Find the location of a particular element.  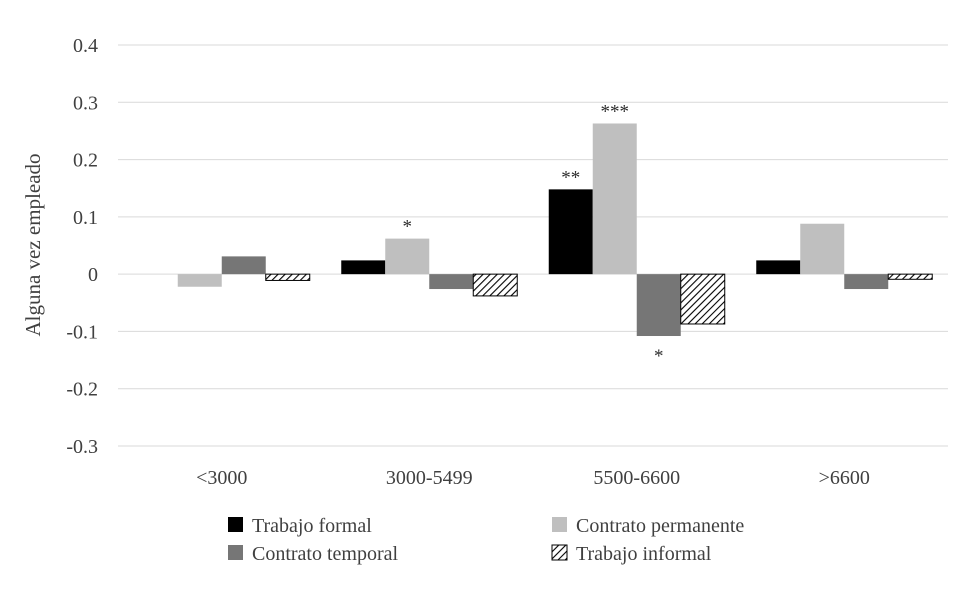

significance-labels: ******* is located at coordinates (533, 234).